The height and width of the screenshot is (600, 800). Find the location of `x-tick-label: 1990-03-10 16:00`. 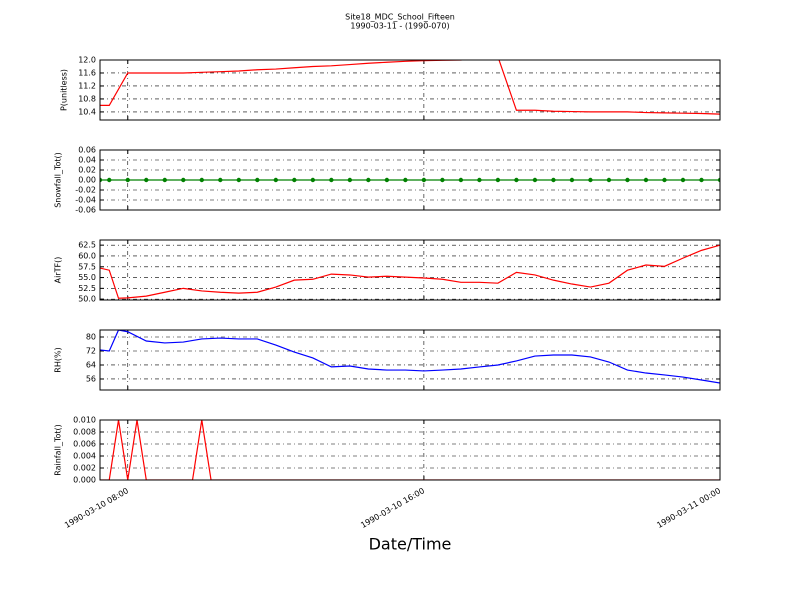

x-tick-label: 1990-03-10 16:00 is located at coordinates (392, 508).